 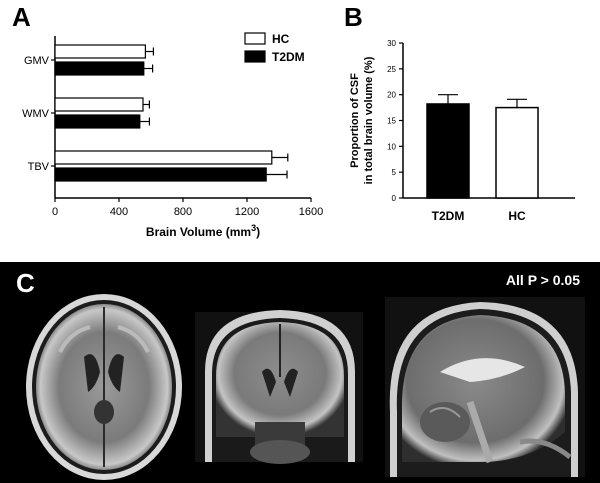 I want to click on p-value-note: All P > 0.05, so click(x=542, y=280).